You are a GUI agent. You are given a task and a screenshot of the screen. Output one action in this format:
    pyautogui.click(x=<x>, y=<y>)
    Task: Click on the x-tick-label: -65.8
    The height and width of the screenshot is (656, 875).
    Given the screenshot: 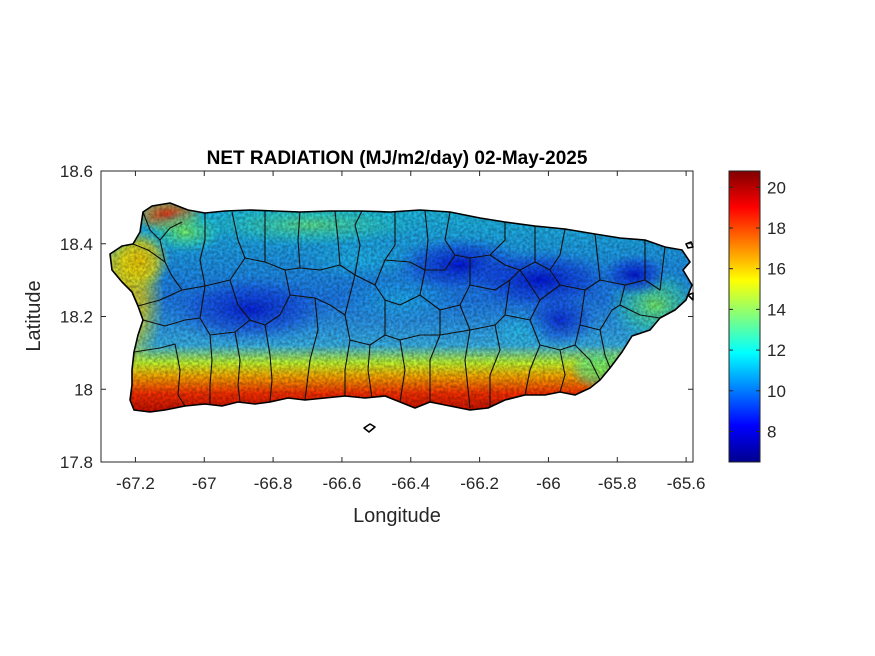 What is the action you would take?
    pyautogui.click(x=617, y=483)
    